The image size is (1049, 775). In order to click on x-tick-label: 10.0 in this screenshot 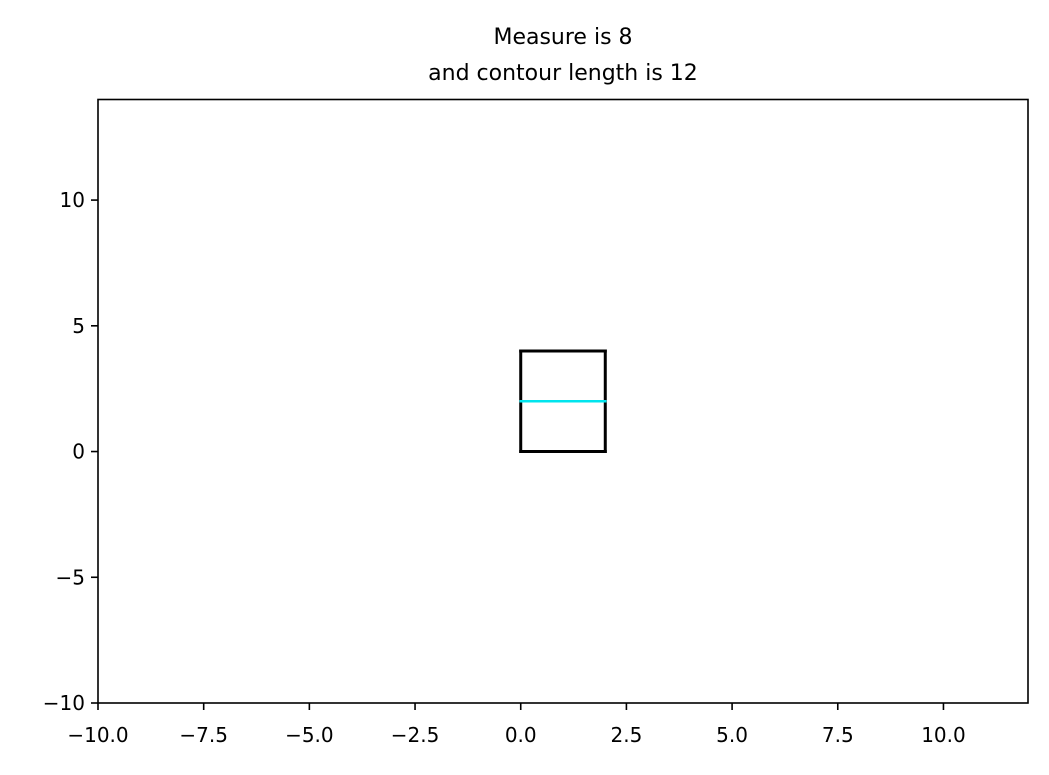, I will do `click(943, 735)`.